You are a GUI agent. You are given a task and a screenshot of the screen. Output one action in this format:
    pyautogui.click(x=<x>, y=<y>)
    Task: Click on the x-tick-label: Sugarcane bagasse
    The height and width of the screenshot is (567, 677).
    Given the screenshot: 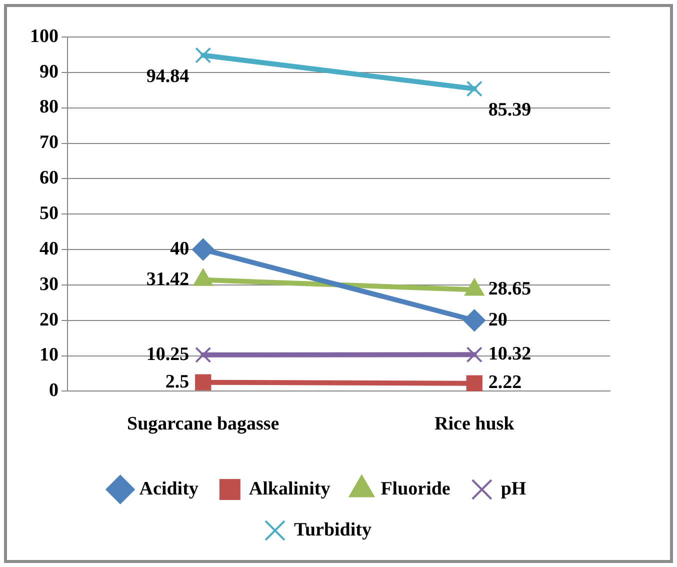 What is the action you would take?
    pyautogui.click(x=203, y=424)
    